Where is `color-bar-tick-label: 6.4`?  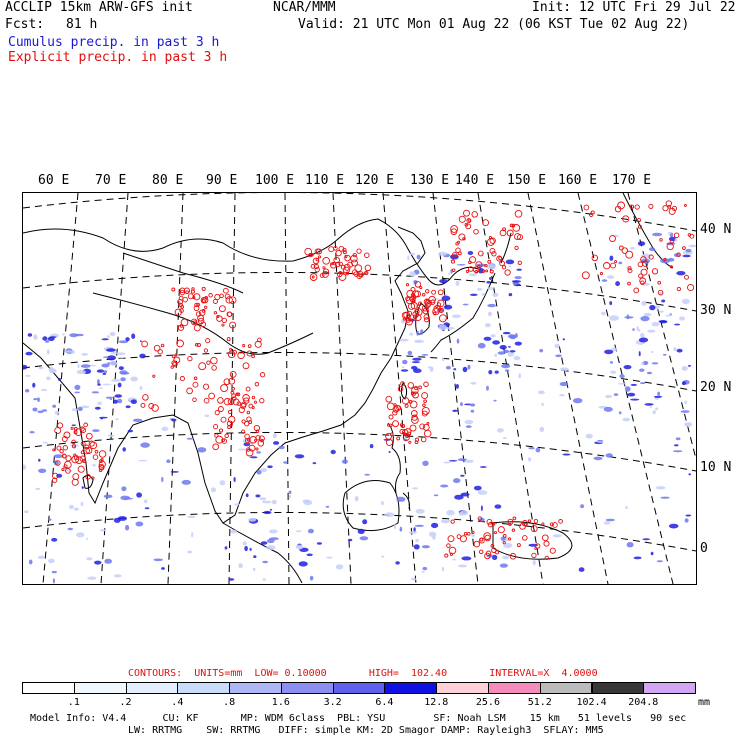
color-bar-tick-label: 6.4 is located at coordinates (384, 702).